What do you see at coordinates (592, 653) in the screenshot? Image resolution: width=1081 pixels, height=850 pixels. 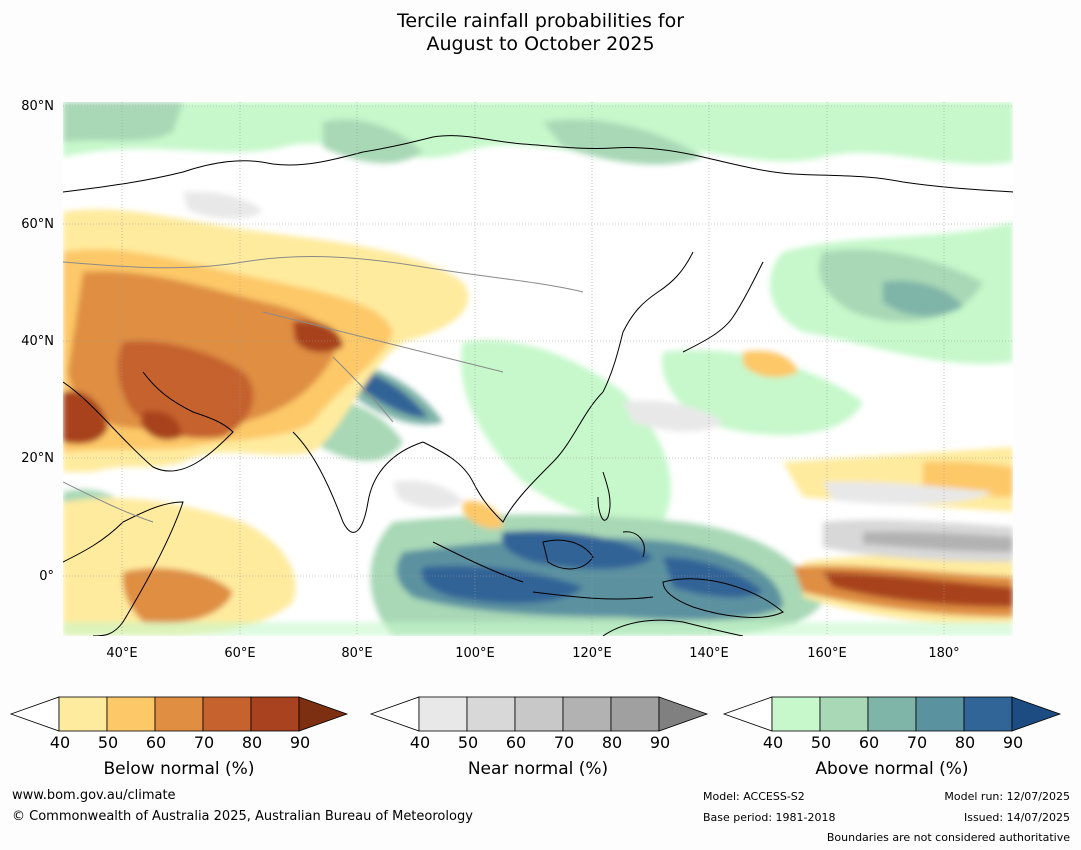 I see `lon-label-120e: 120°E` at bounding box center [592, 653].